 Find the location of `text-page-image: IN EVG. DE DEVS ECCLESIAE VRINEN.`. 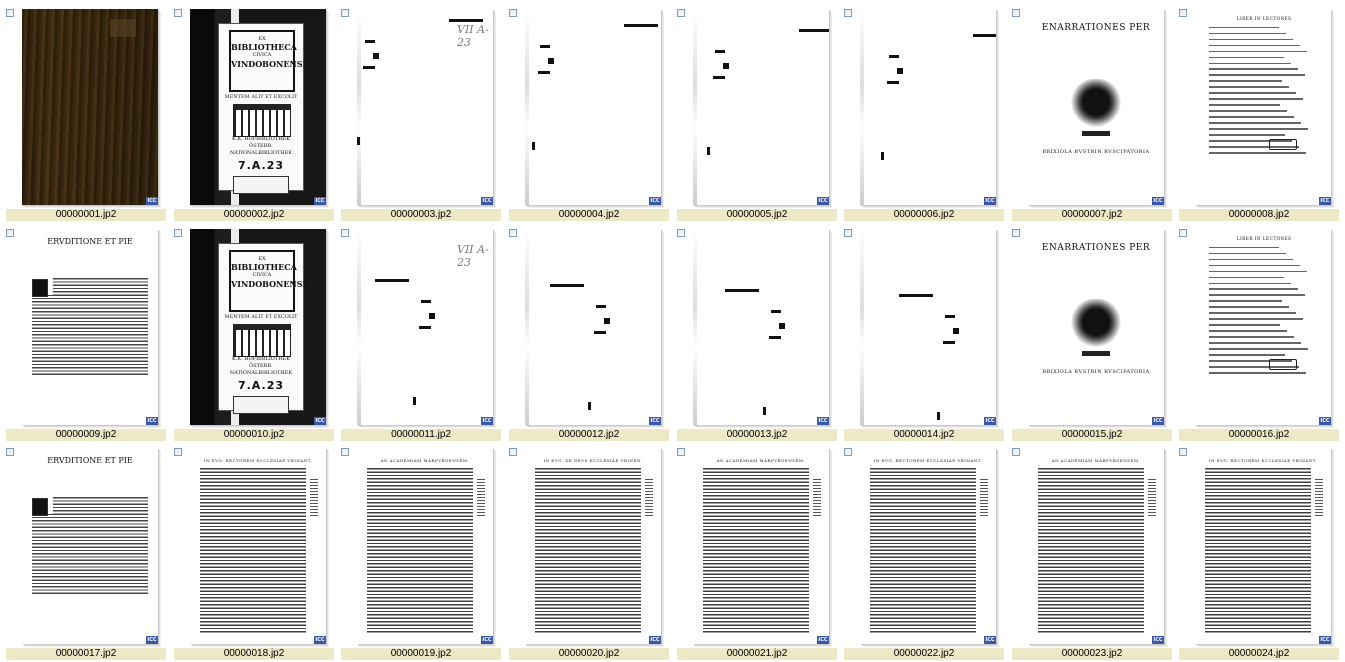

text-page-image: IN EVG. DE DEVS ECCLESIAE VRINEN. is located at coordinates (593, 546).